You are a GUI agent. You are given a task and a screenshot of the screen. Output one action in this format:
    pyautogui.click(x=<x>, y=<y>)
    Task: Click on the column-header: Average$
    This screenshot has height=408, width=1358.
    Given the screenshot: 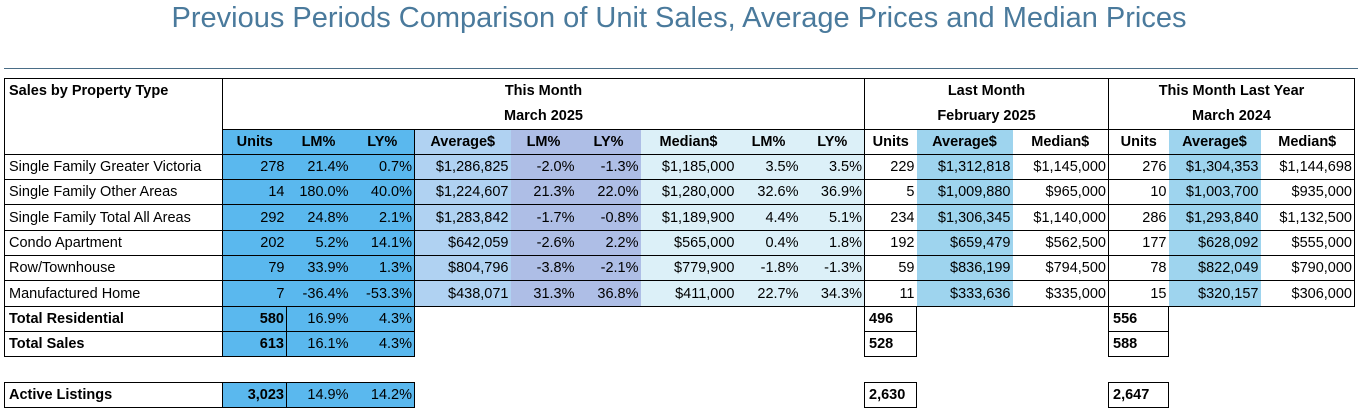 What is the action you would take?
    pyautogui.click(x=1214, y=141)
    